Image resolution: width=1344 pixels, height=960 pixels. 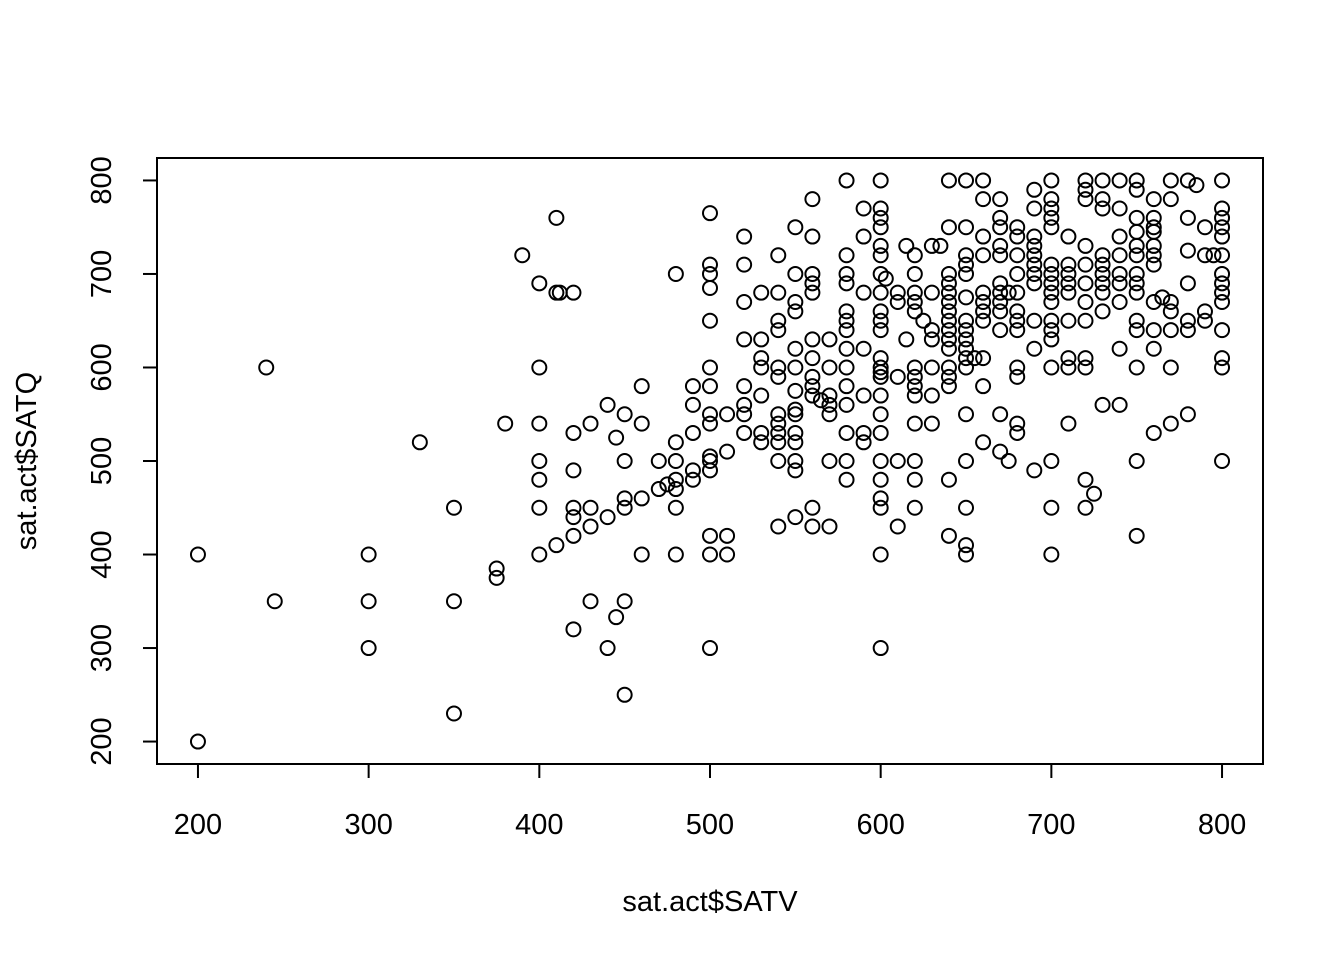 What do you see at coordinates (102, 648) in the screenshot?
I see `y-tick-label: 300` at bounding box center [102, 648].